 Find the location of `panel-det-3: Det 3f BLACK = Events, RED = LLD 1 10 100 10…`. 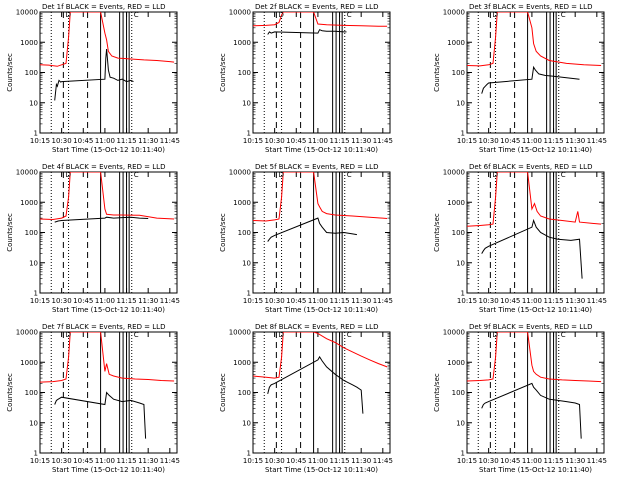

panel-det-3: Det 3f BLACK = Events, RED = LLD 1 10 100 10… is located at coordinates (520, 78).